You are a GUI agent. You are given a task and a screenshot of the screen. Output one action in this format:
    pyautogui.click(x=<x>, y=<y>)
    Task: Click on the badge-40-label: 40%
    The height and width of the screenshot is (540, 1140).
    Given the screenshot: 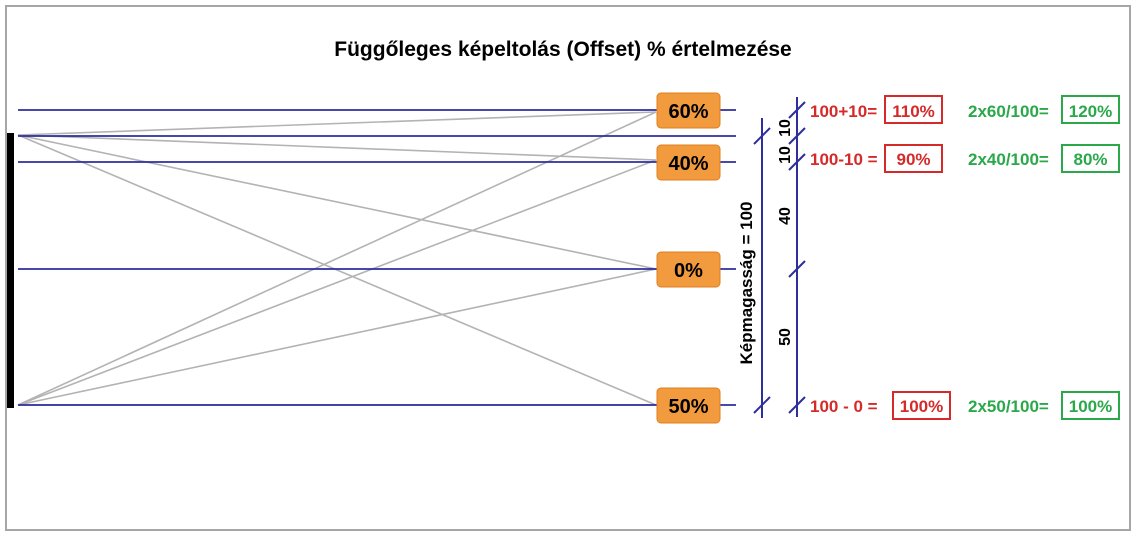 What is the action you would take?
    pyautogui.click(x=688, y=164)
    